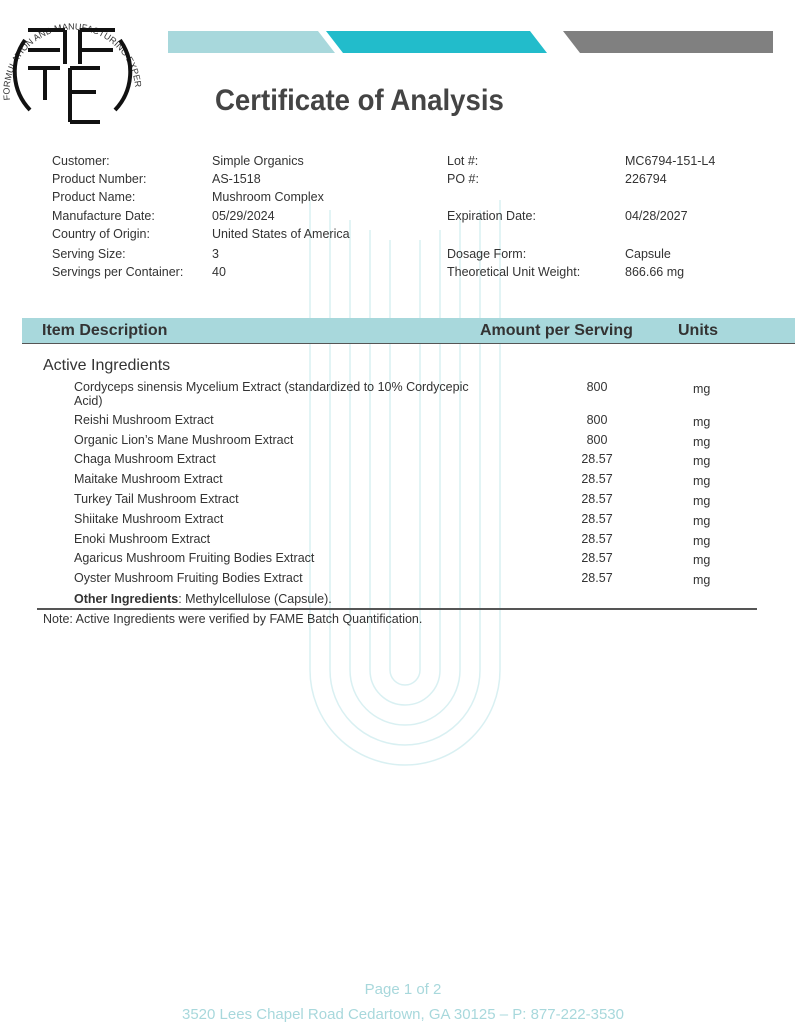 This screenshot has width=795, height=1024. I want to click on info-label: Servings per Container:, so click(118, 272).